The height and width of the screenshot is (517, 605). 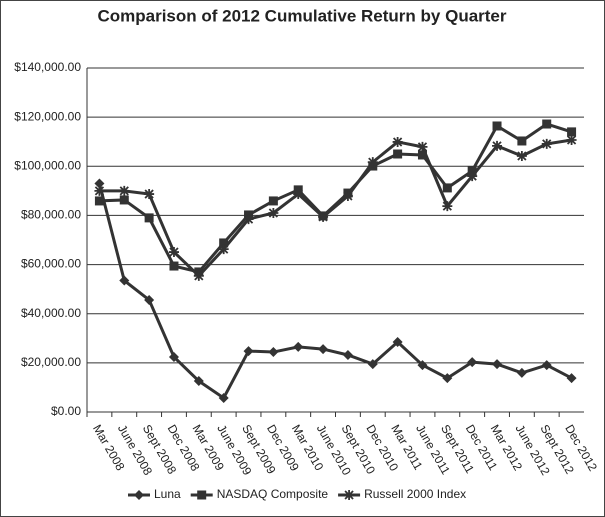 I want to click on legend-label: Luna, so click(x=167, y=494).